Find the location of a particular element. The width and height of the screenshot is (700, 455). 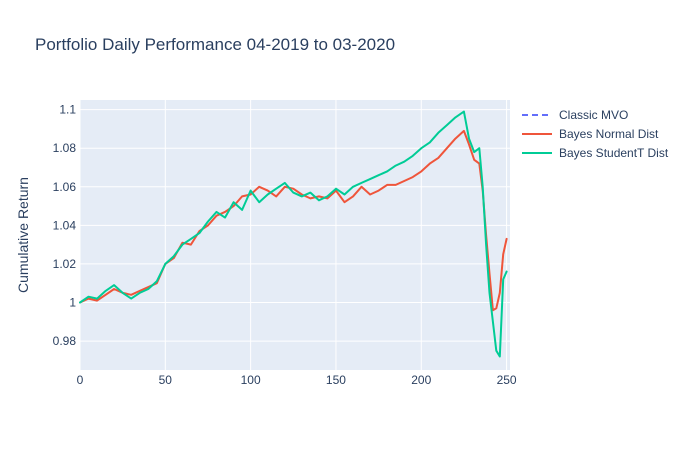

legend-item-bayes-studentt-dist: Bayes StudentT Dist is located at coordinates (595, 153).